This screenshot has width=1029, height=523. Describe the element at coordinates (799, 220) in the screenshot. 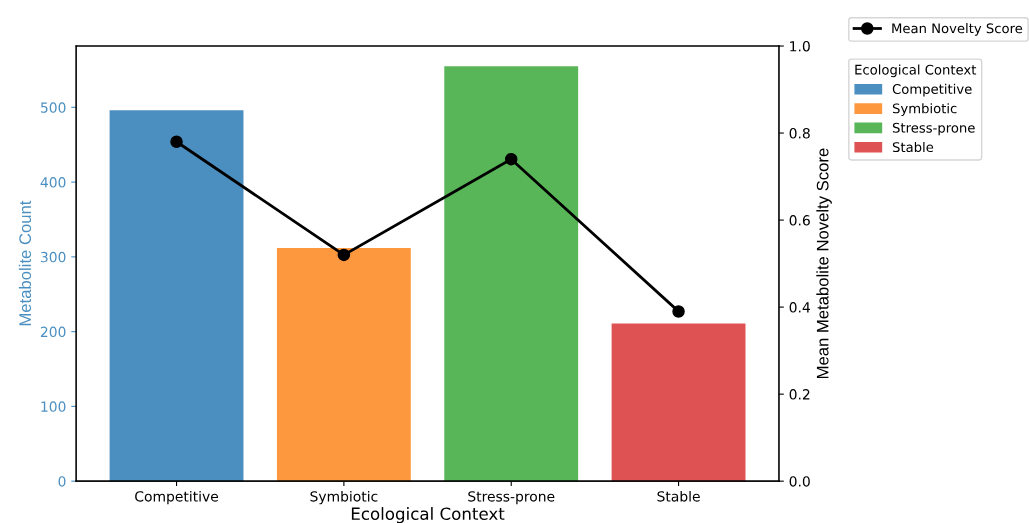

I see `y2-tick-label: 0.6` at that location.